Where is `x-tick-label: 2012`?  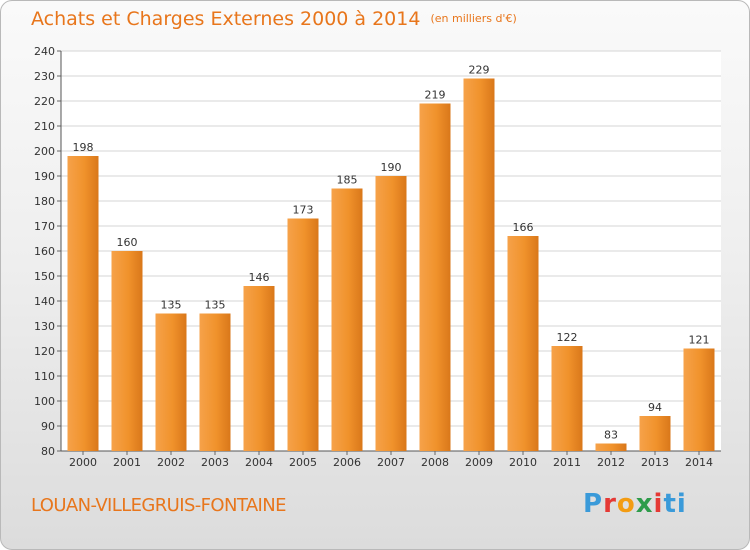
x-tick-label: 2012 is located at coordinates (611, 462).